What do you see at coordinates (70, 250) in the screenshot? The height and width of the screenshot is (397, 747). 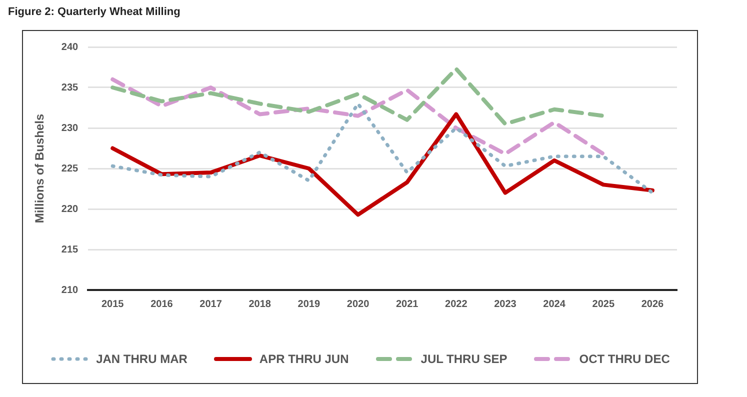 I see `y-tick-label: 215` at bounding box center [70, 250].